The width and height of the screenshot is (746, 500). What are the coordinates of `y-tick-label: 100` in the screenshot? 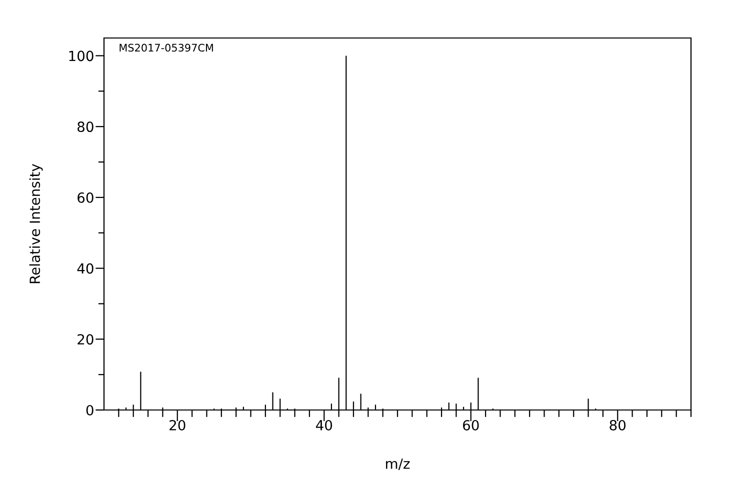 It's located at (81, 56).